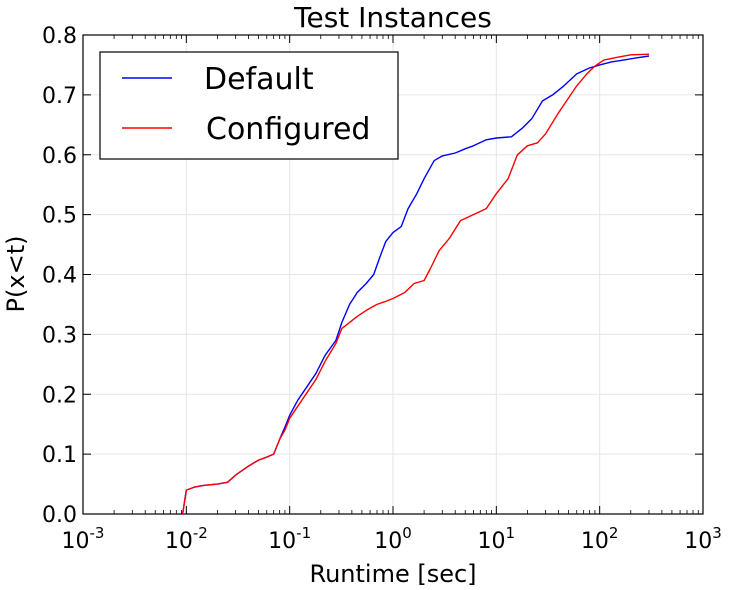  Describe the element at coordinates (83, 539) in the screenshot. I see `x-tick-label: 10⁻³` at that location.